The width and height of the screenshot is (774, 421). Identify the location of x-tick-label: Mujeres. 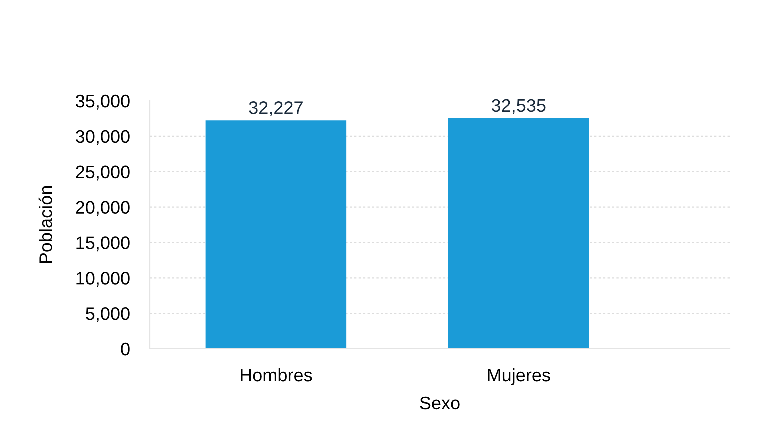
(519, 377).